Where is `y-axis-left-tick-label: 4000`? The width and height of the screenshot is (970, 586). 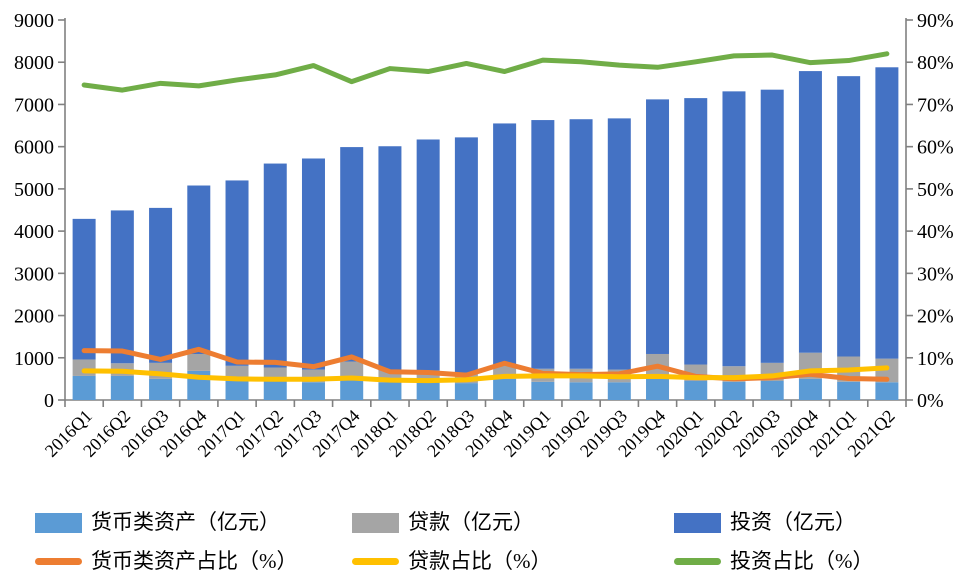 y-axis-left-tick-label: 4000 is located at coordinates (34, 232).